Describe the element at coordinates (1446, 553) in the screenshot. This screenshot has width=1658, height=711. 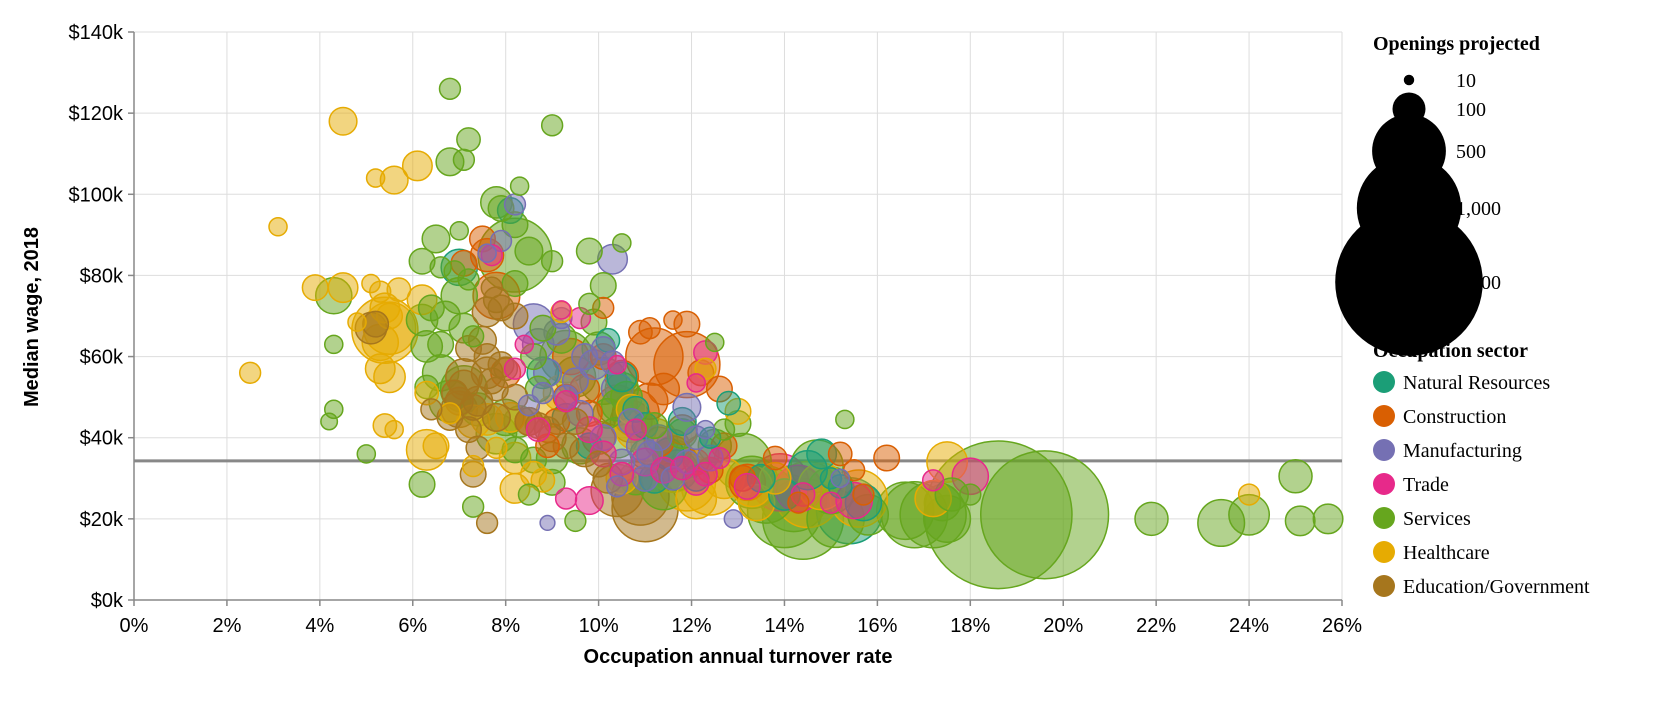
I see `color-legend-label: Healthcare` at that location.